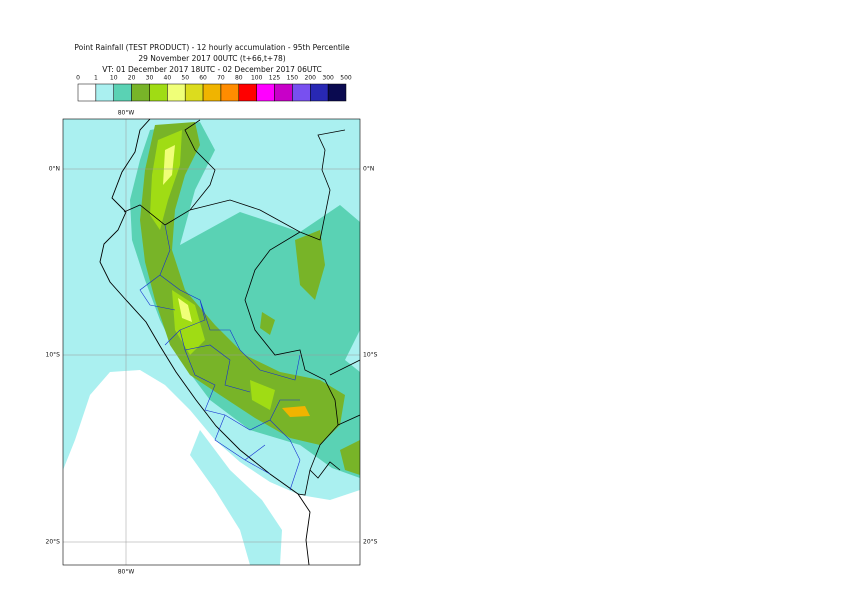  Describe the element at coordinates (96, 78) in the screenshot. I see `legend-tick-label: 1` at that location.